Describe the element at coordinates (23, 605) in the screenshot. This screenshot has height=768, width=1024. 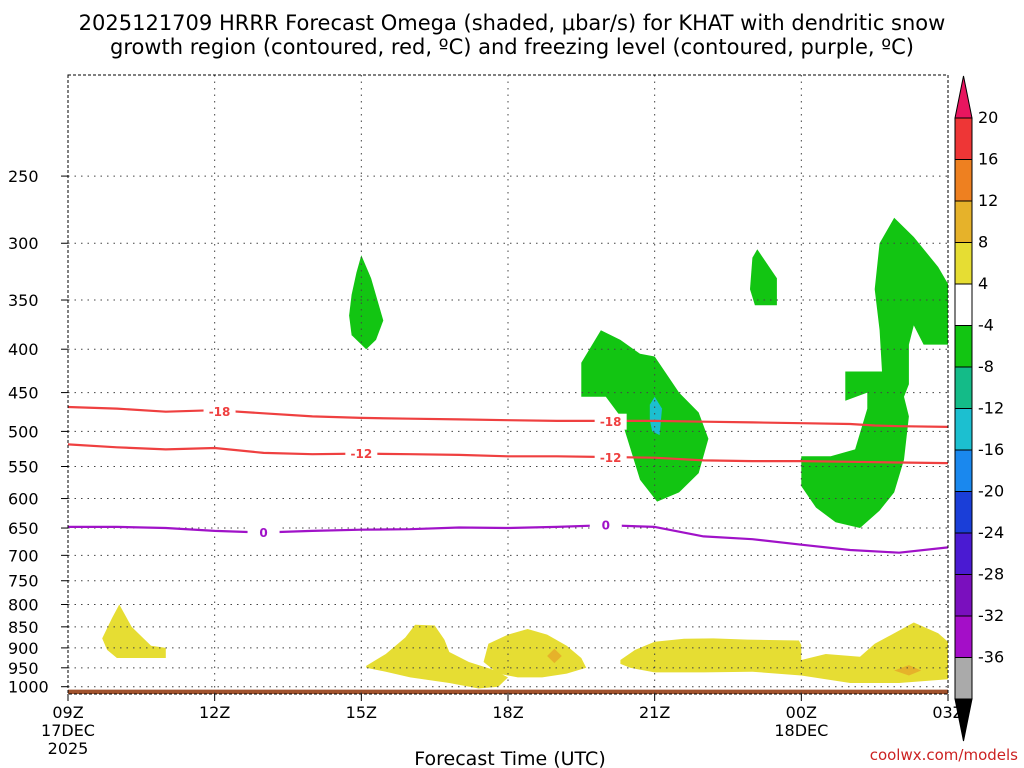
I see `y-tick-label-800: 800` at that location.